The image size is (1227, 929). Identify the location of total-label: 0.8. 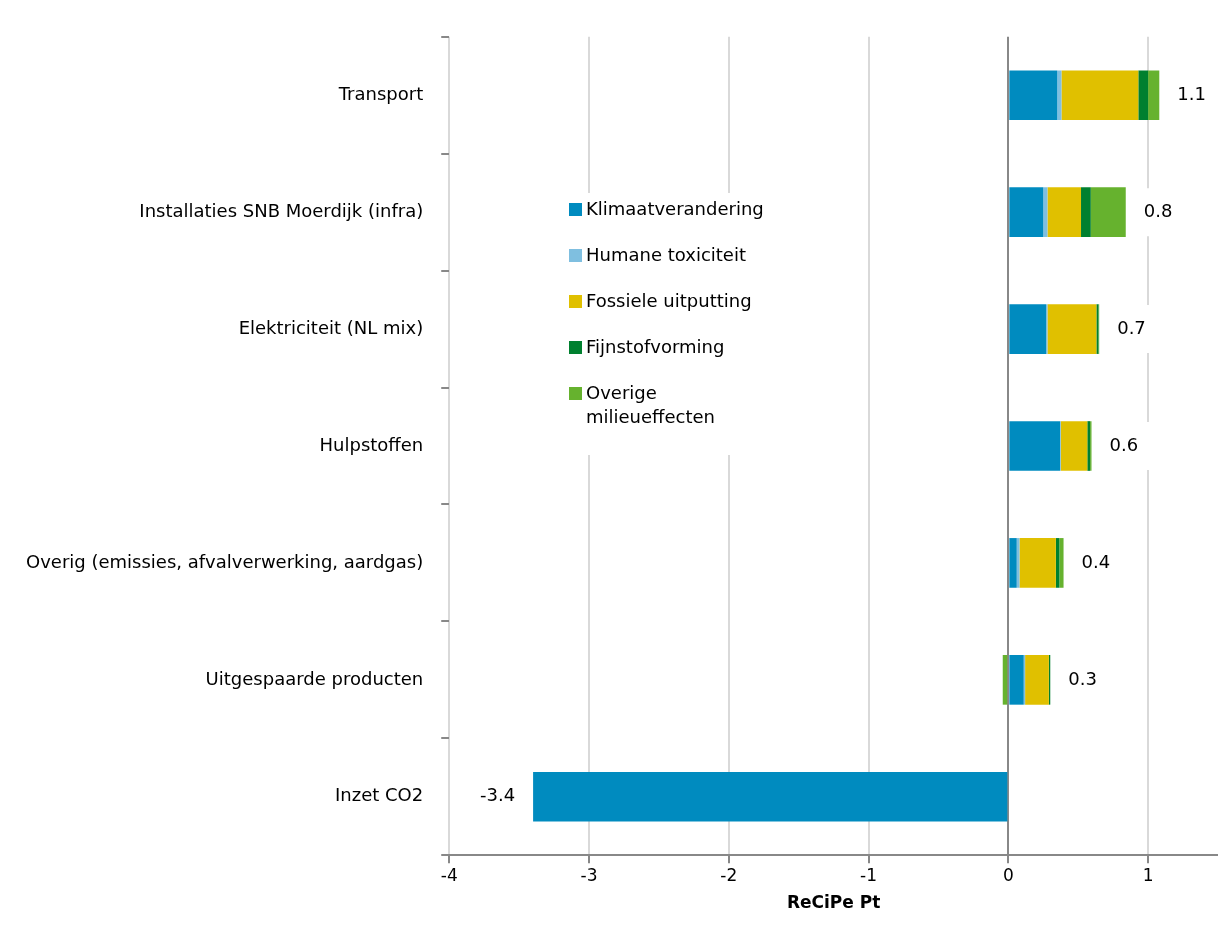
(1158, 210).